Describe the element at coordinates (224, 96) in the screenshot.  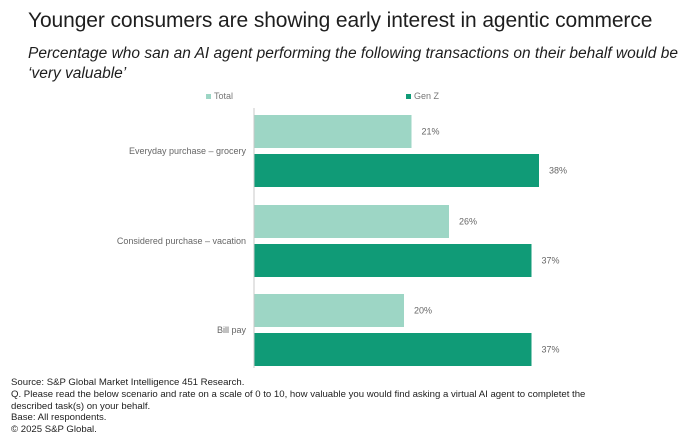
I see `legend-label-total: Total` at that location.